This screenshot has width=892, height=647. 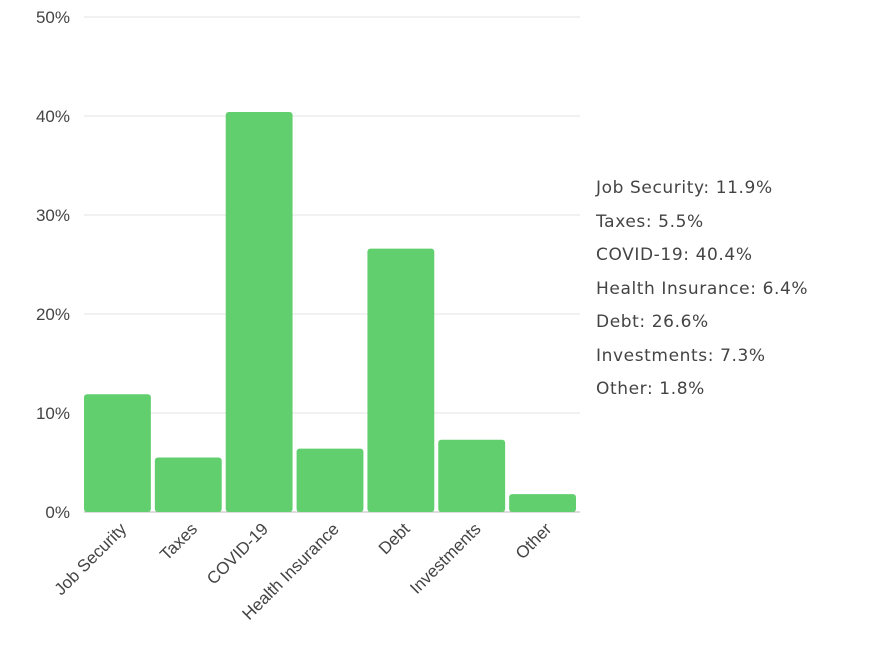 What do you see at coordinates (53, 314) in the screenshot?
I see `y-tick-label: 20%` at bounding box center [53, 314].